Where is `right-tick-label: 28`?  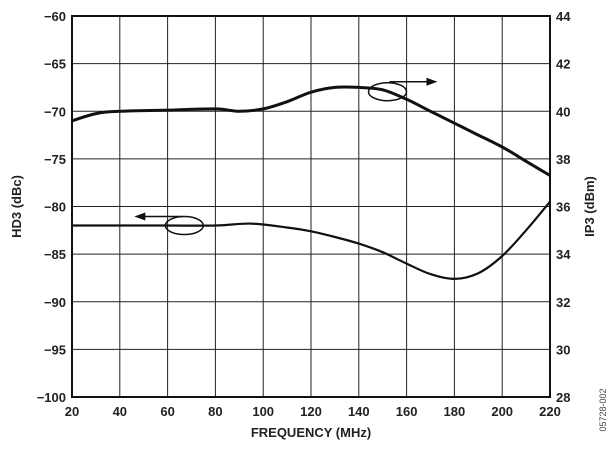 right-tick-label: 28 is located at coordinates (563, 397).